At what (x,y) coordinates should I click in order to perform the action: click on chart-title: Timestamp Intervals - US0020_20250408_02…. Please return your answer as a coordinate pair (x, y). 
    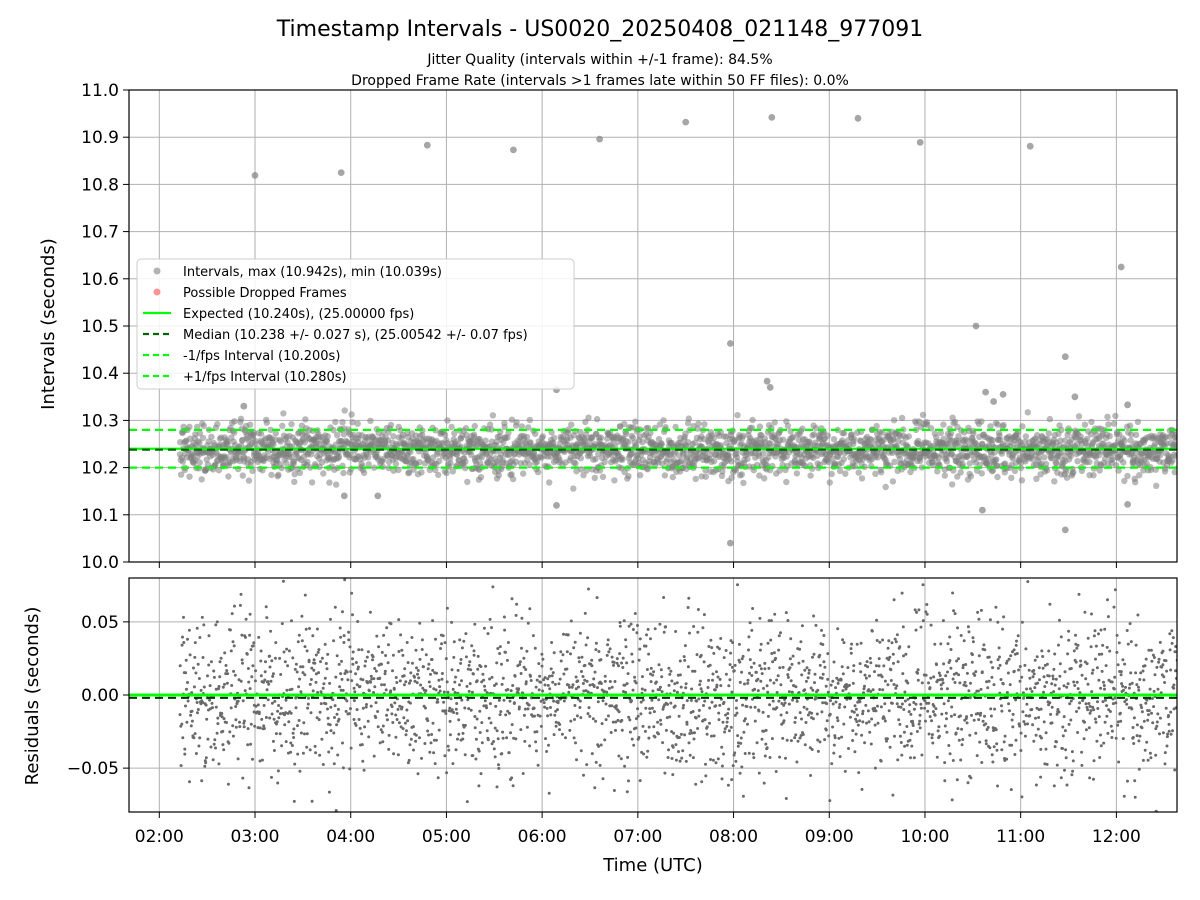
    Looking at the image, I should click on (599, 29).